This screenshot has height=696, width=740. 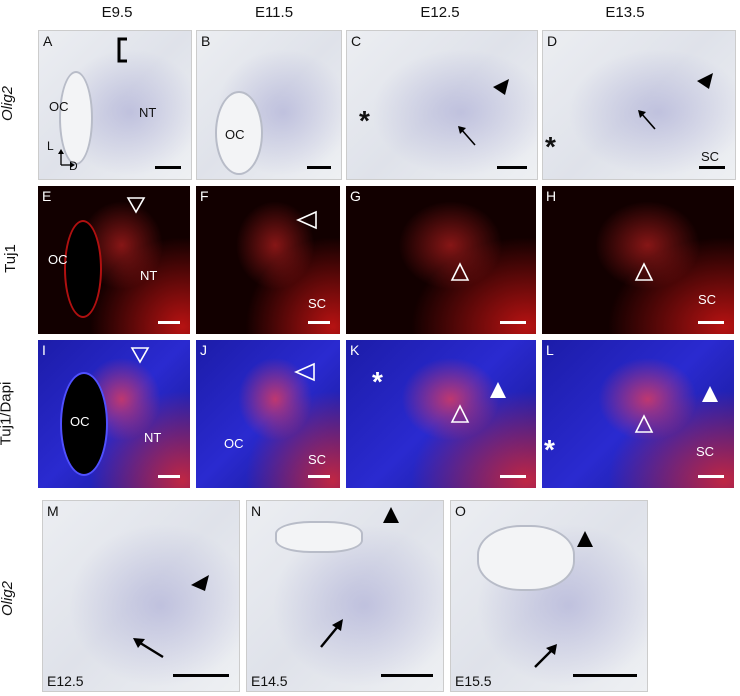 What do you see at coordinates (48, 41) in the screenshot?
I see `panel-label: A` at bounding box center [48, 41].